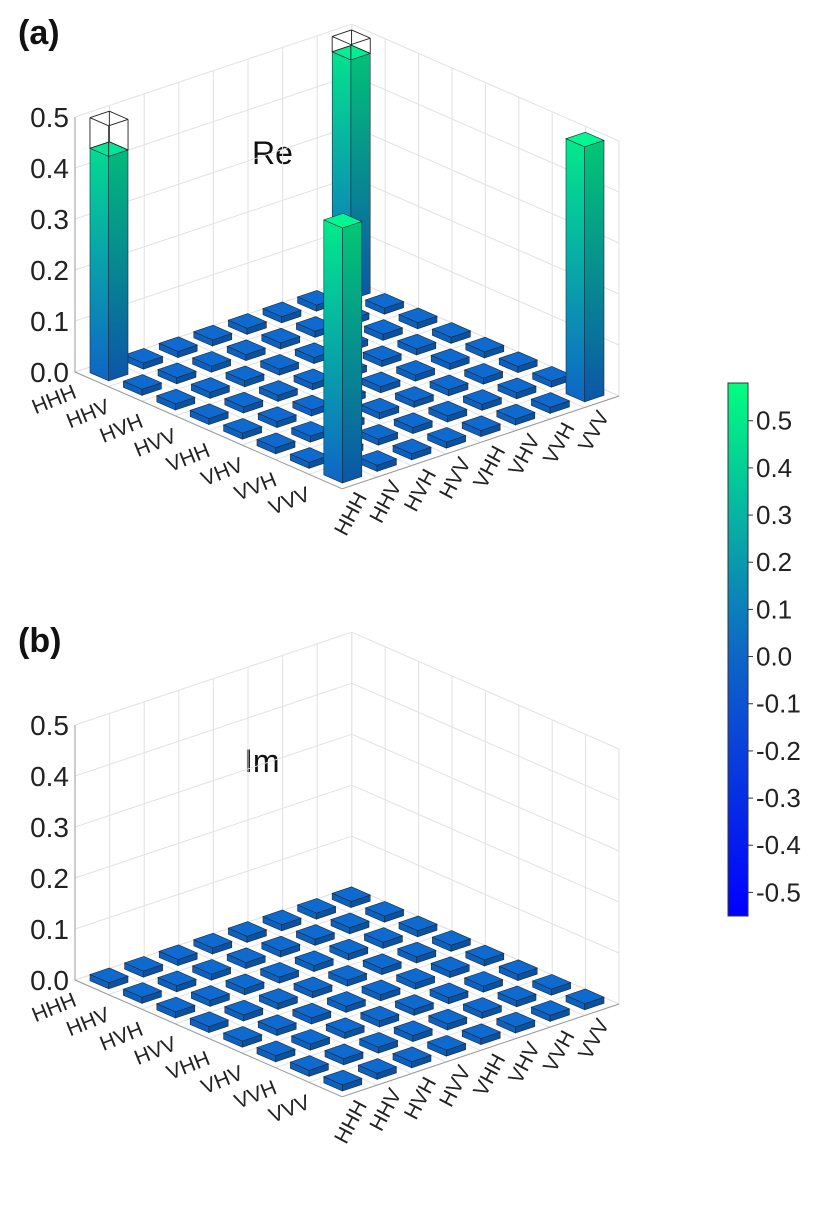 Image resolution: width=832 pixels, height=1229 pixels. What do you see at coordinates (774, 515) in the screenshot?
I see `colorbar-tick-label: 0.3` at bounding box center [774, 515].